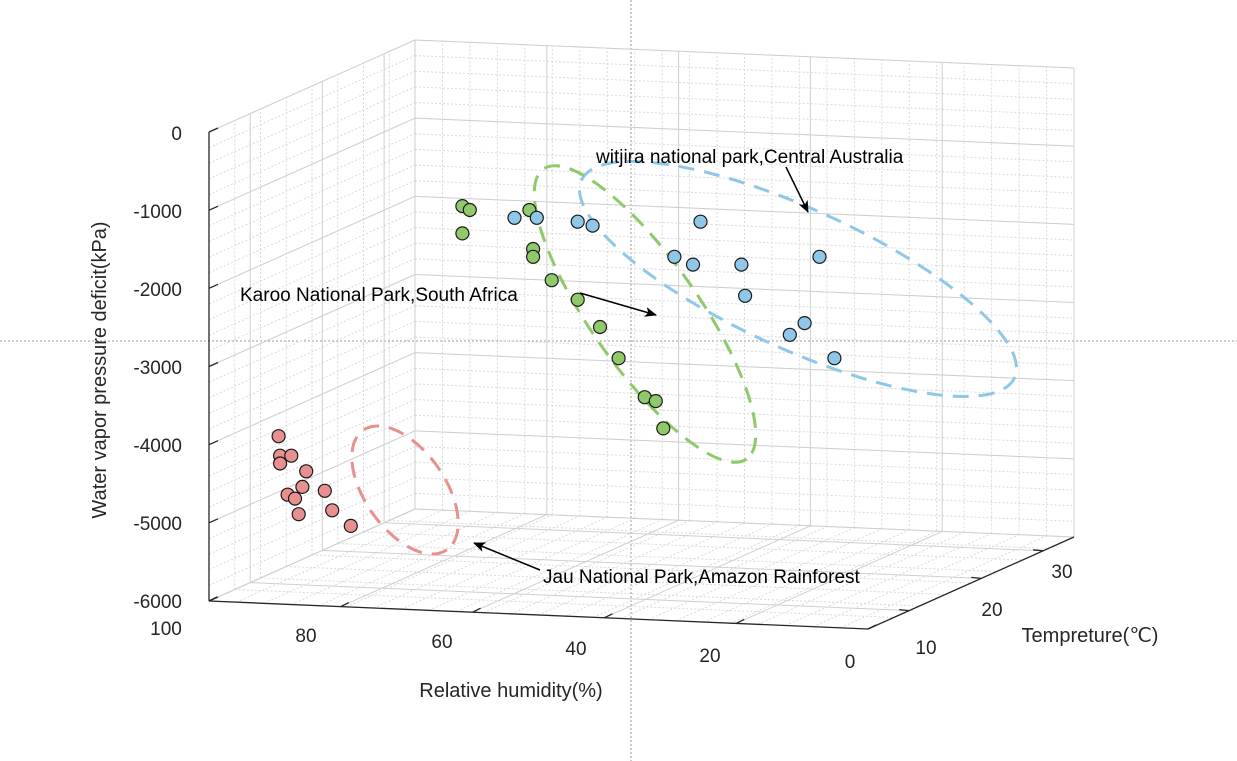  I want to click on annotation-text: witjira national park,Central Australia, so click(749, 157).